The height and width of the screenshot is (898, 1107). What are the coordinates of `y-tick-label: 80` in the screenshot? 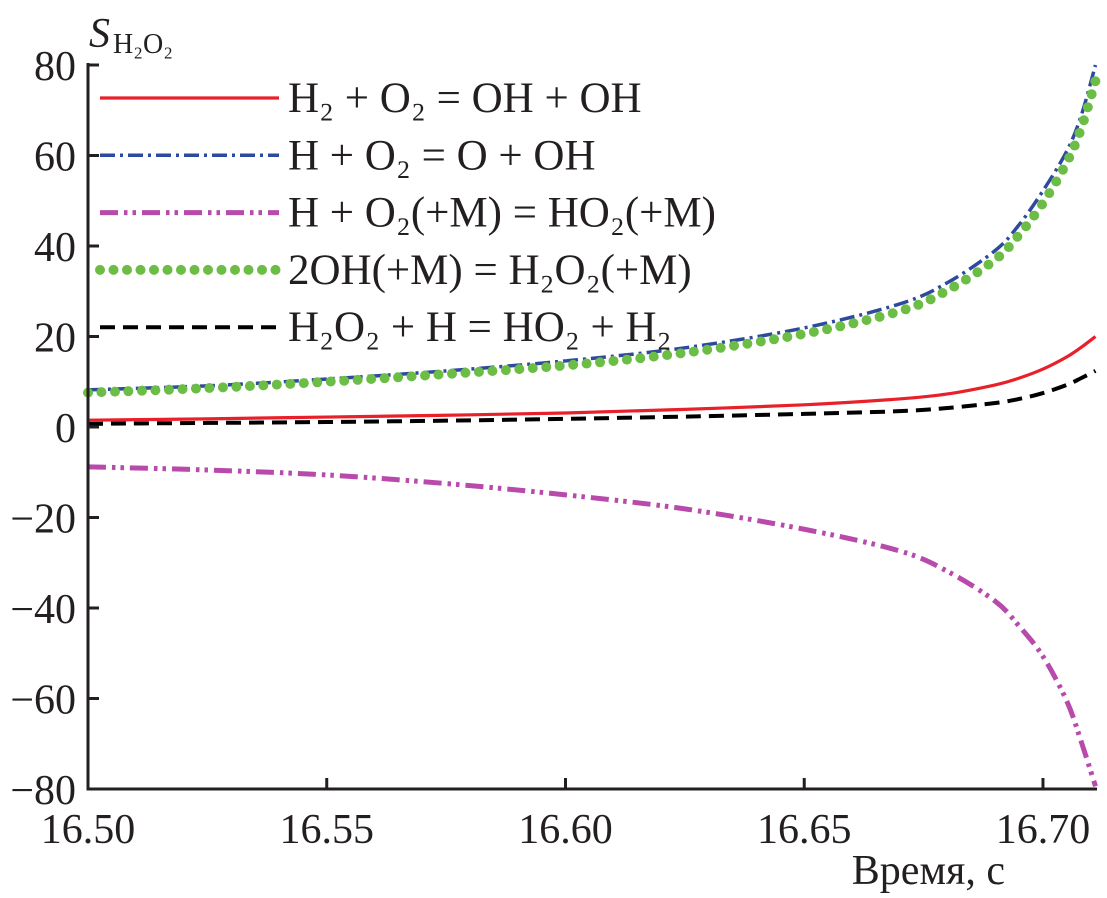 It's located at (55, 67).